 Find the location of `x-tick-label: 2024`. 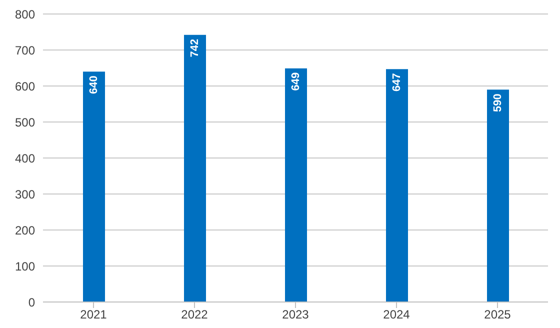

x-tick-label: 2024 is located at coordinates (396, 315).